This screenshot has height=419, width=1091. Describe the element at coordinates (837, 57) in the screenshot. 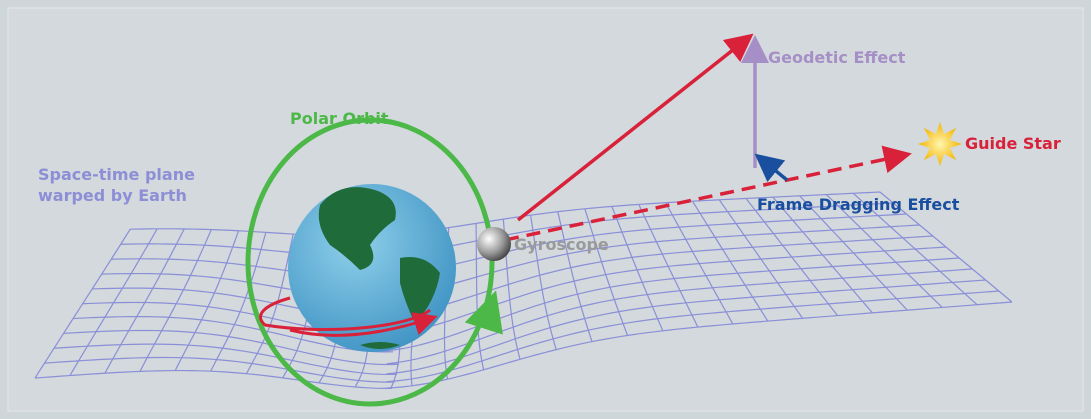

I see `label: Geodetic Effect` at that location.